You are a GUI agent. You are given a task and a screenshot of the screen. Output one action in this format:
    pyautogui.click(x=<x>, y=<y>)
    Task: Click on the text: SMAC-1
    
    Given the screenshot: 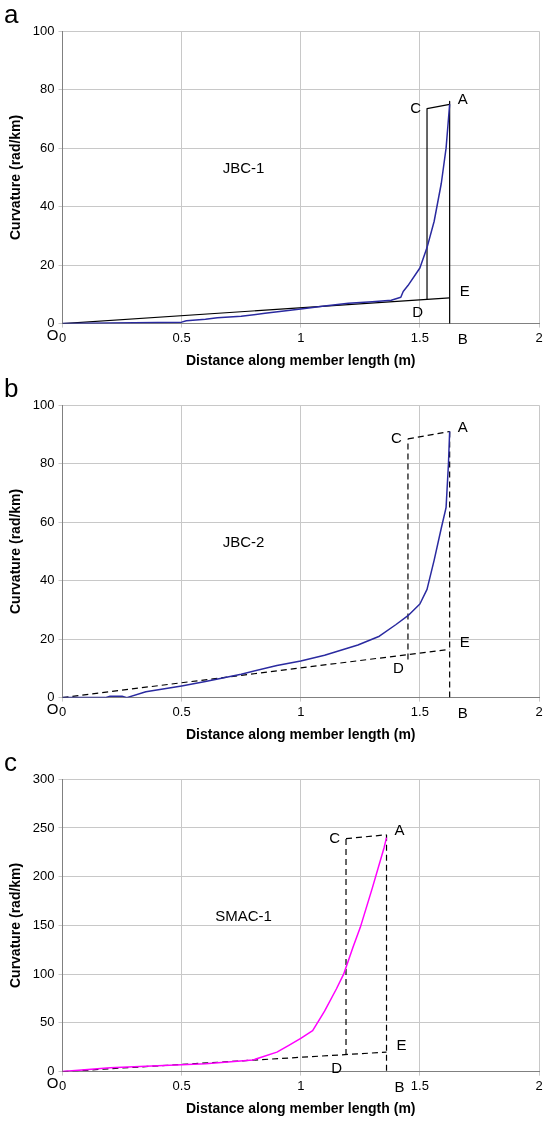 What is the action you would take?
    pyautogui.click(x=243, y=915)
    